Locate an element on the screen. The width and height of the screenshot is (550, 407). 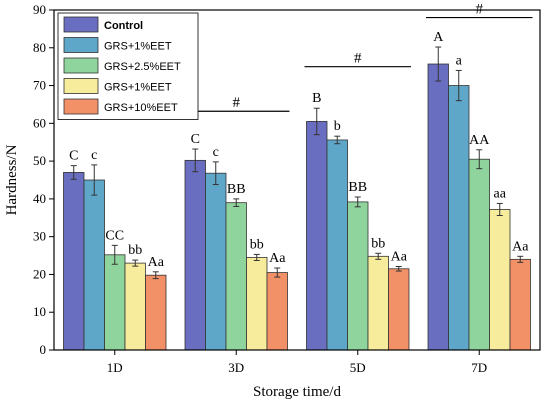
significance-label: a is located at coordinates (459, 60).